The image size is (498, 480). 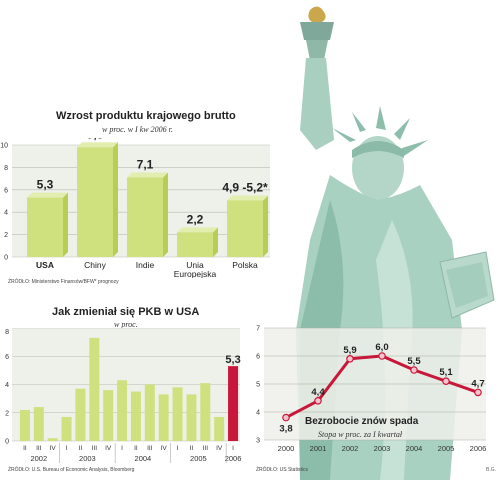 I want to click on unemployment-chart-source: ŹRÓDŁO: US Statistics, so click(x=282, y=470).